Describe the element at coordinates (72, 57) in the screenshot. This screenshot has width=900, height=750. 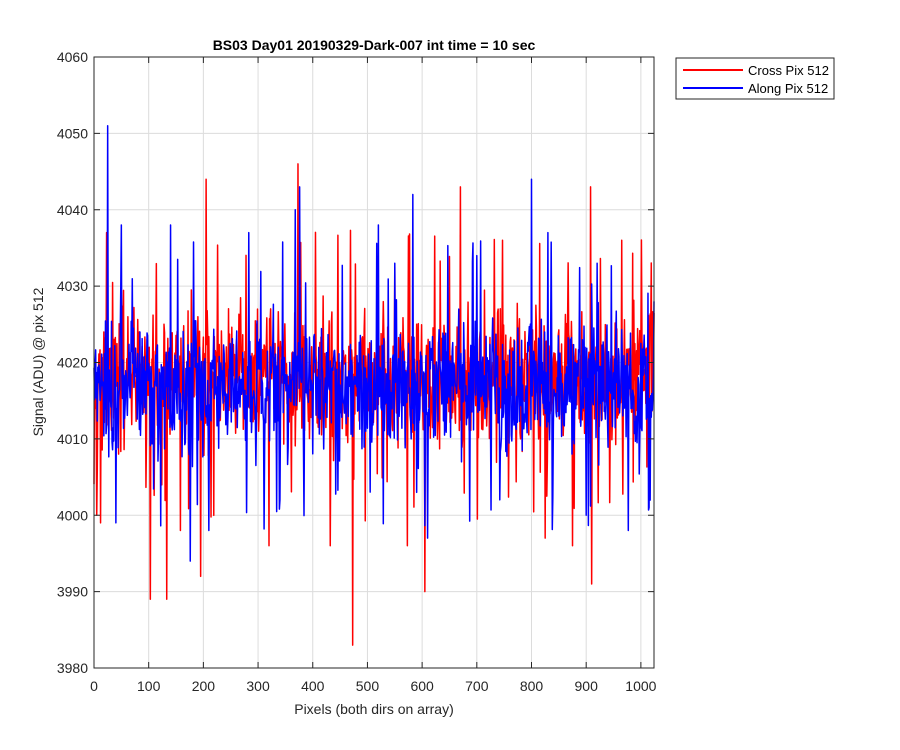
I see `y-tick-label: 4060` at that location.